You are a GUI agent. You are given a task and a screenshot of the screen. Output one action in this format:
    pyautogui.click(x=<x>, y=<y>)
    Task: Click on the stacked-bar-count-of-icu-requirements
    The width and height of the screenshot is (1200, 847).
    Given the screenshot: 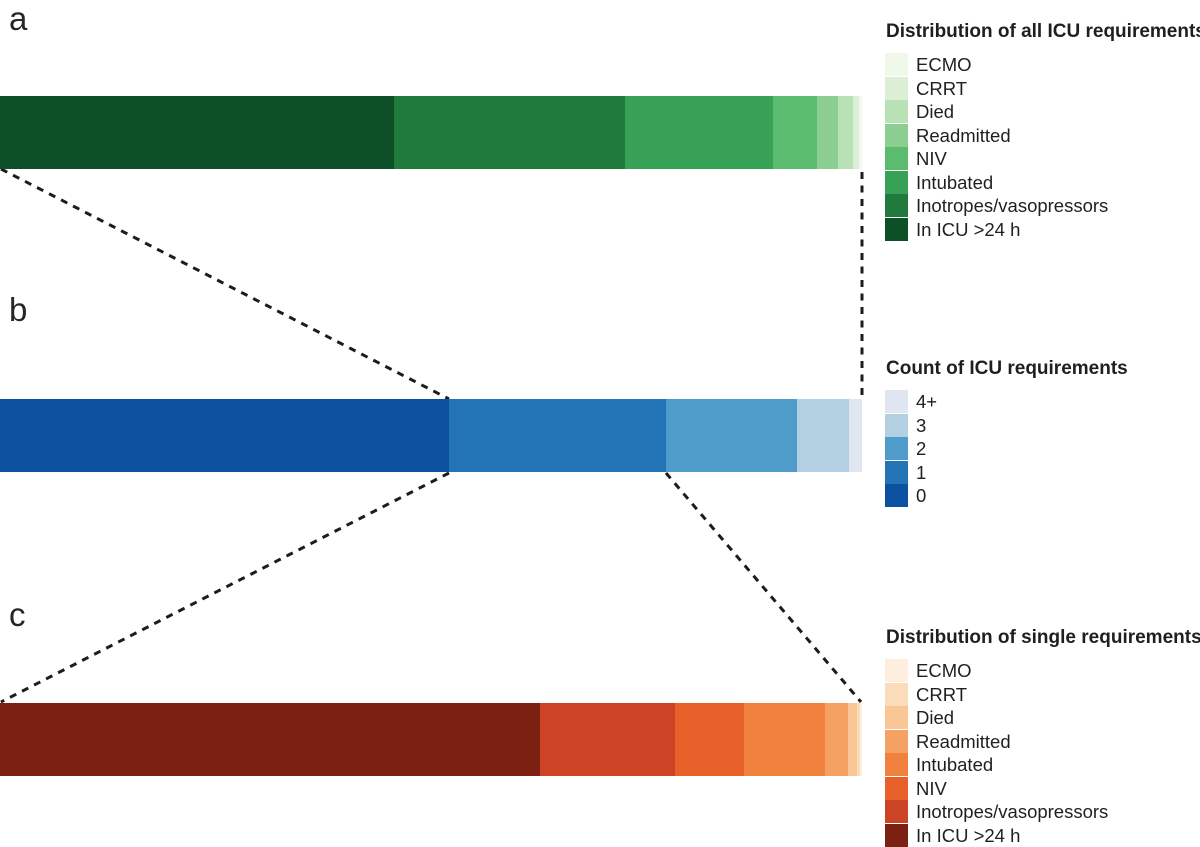 What is the action you would take?
    pyautogui.click(x=431, y=435)
    